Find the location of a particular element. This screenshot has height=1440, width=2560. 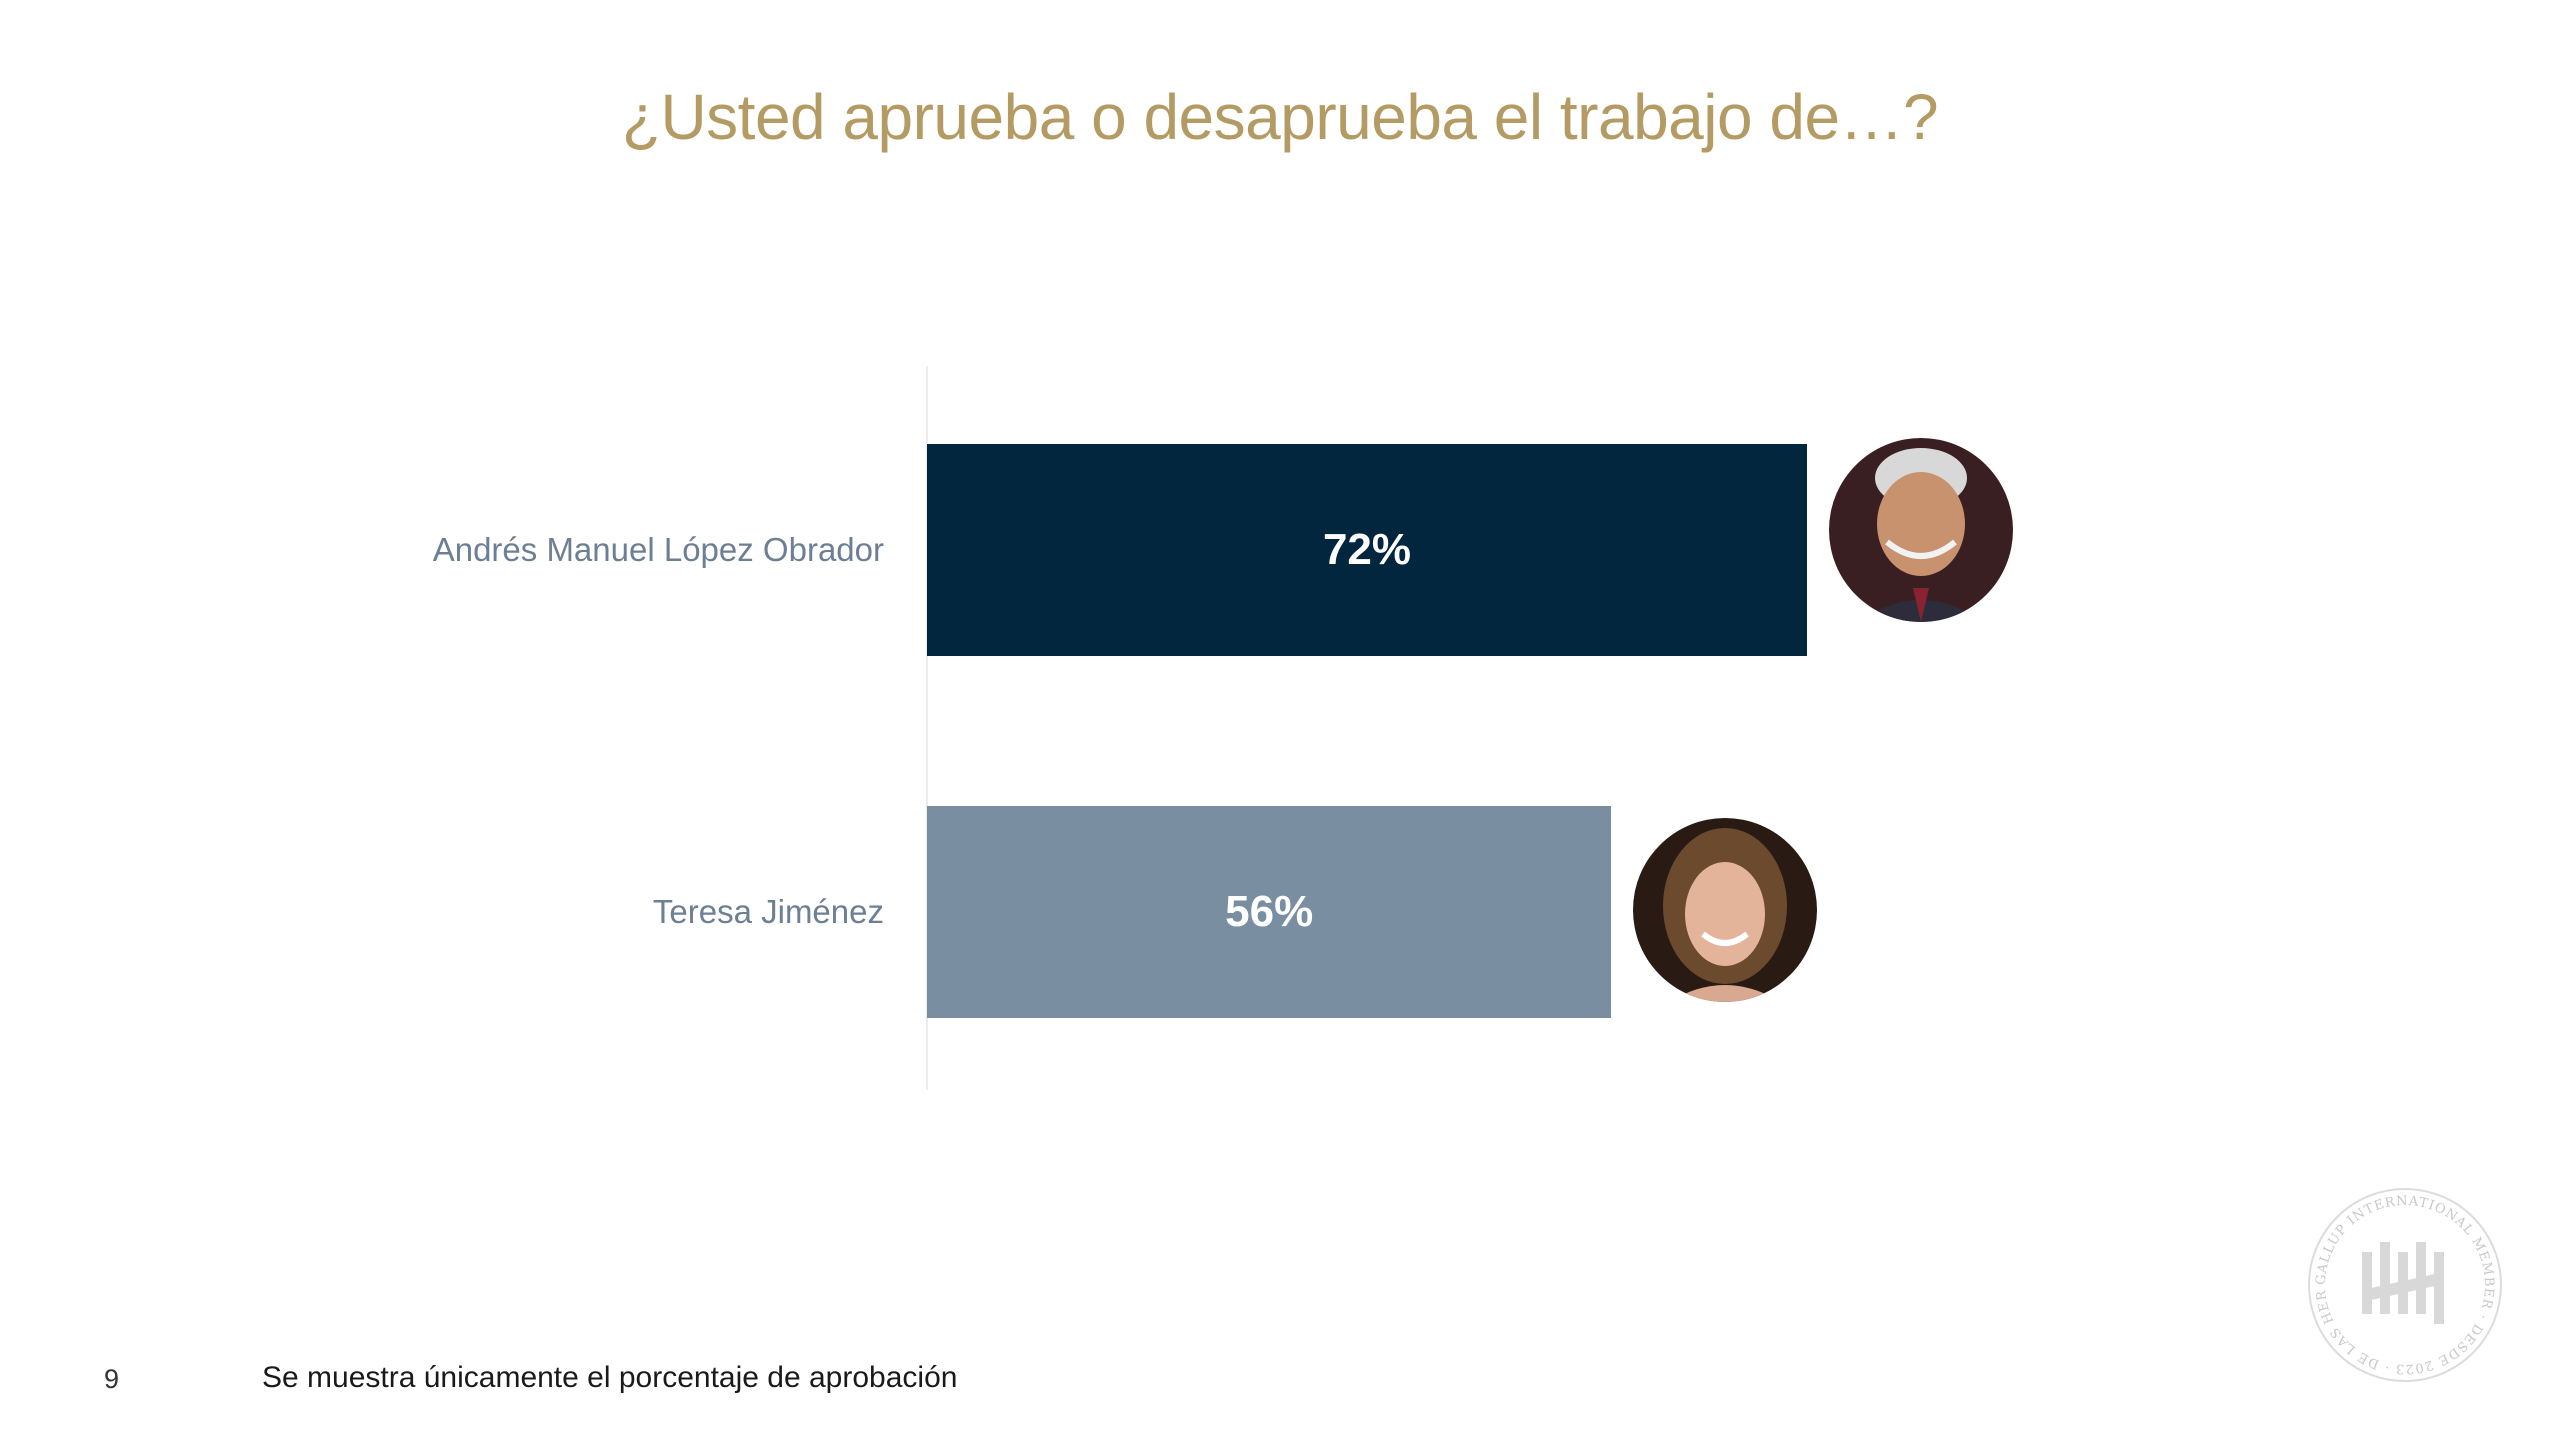

avatar-amlo is located at coordinates (1921, 530).